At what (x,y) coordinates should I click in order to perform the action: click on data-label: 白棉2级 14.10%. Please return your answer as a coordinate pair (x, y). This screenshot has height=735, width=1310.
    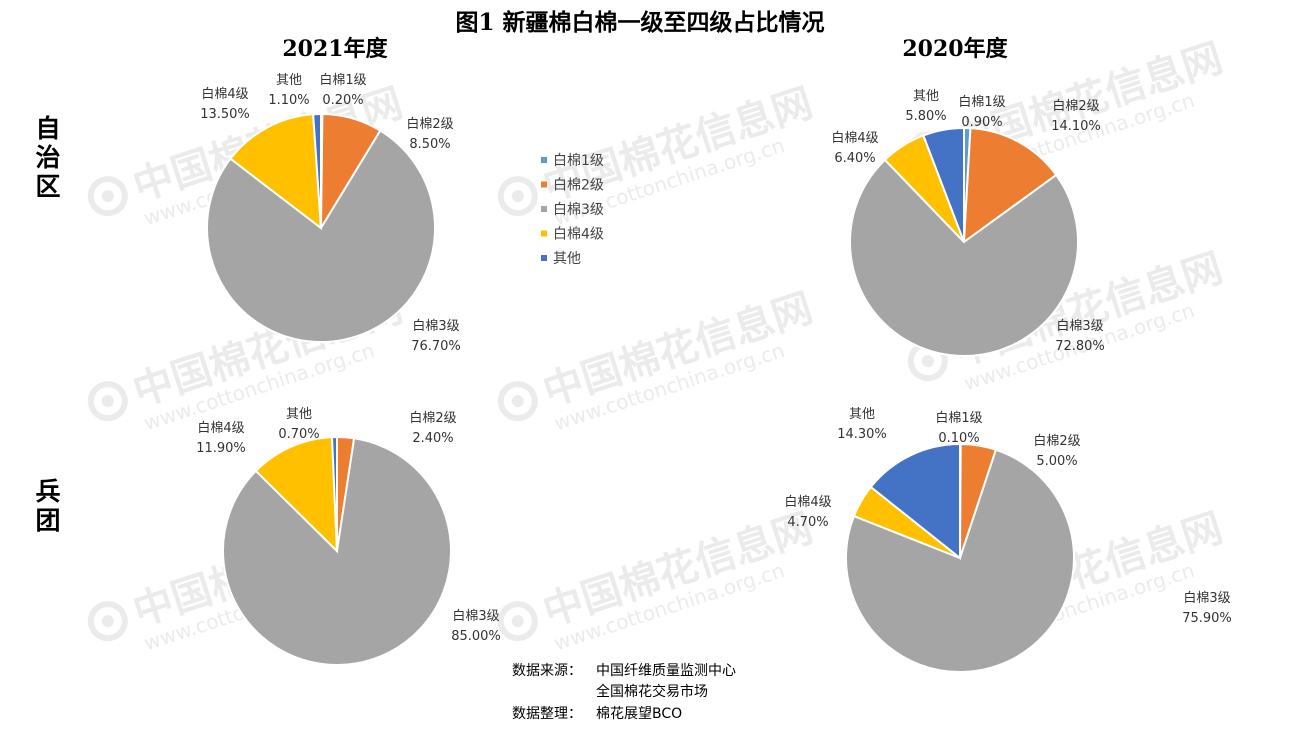
    Looking at the image, I should click on (1076, 116).